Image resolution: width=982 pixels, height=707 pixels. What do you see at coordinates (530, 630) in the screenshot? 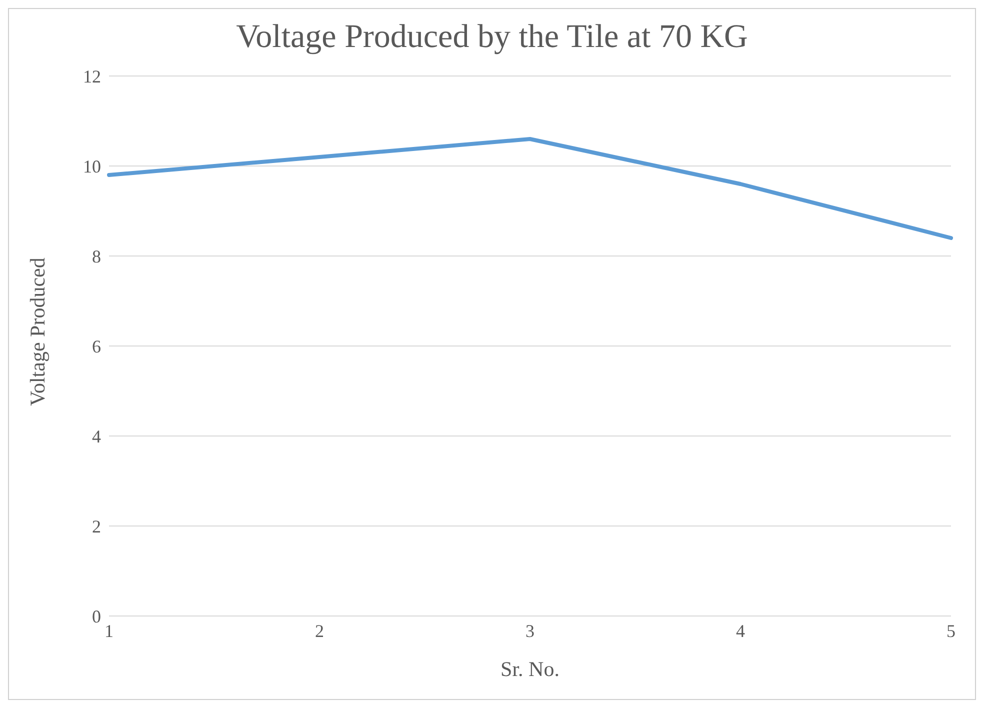
I see `x-tick-label: 3` at bounding box center [530, 630].